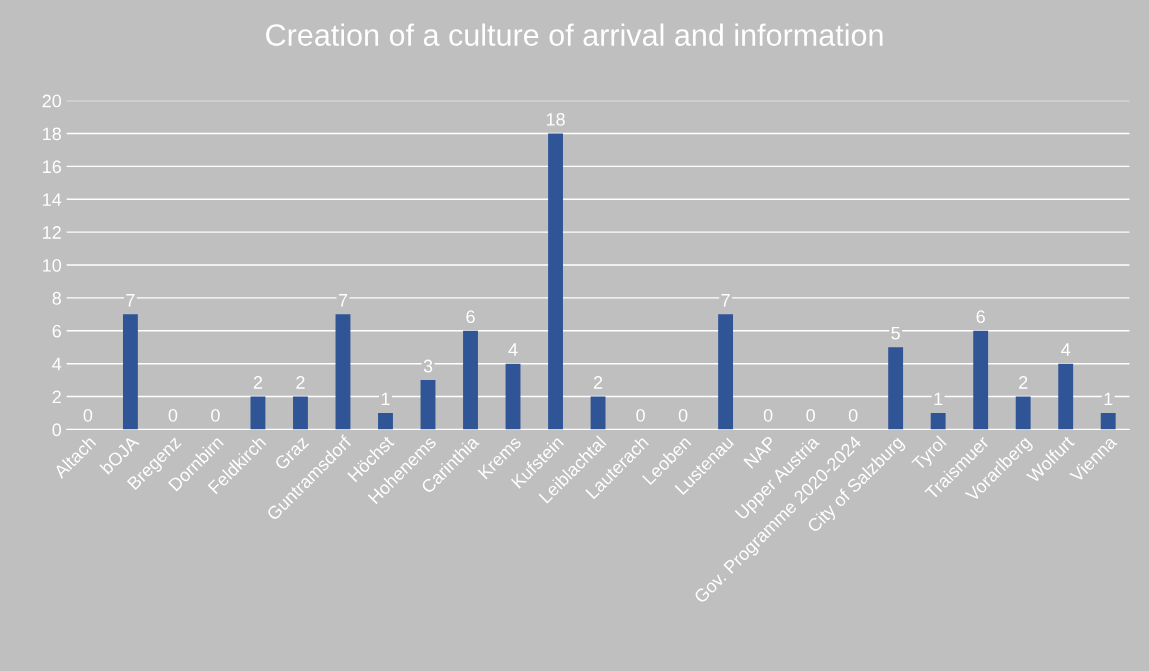 This screenshot has width=1149, height=671. Describe the element at coordinates (555, 119) in the screenshot. I see `data-label: 18` at that location.